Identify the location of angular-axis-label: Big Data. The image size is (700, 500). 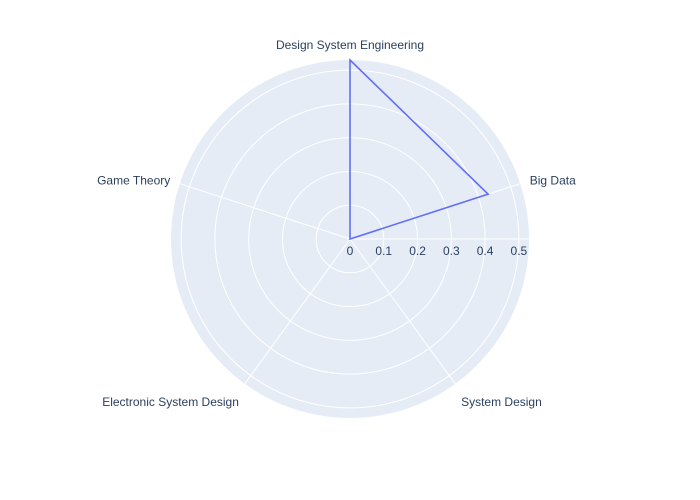
(553, 181).